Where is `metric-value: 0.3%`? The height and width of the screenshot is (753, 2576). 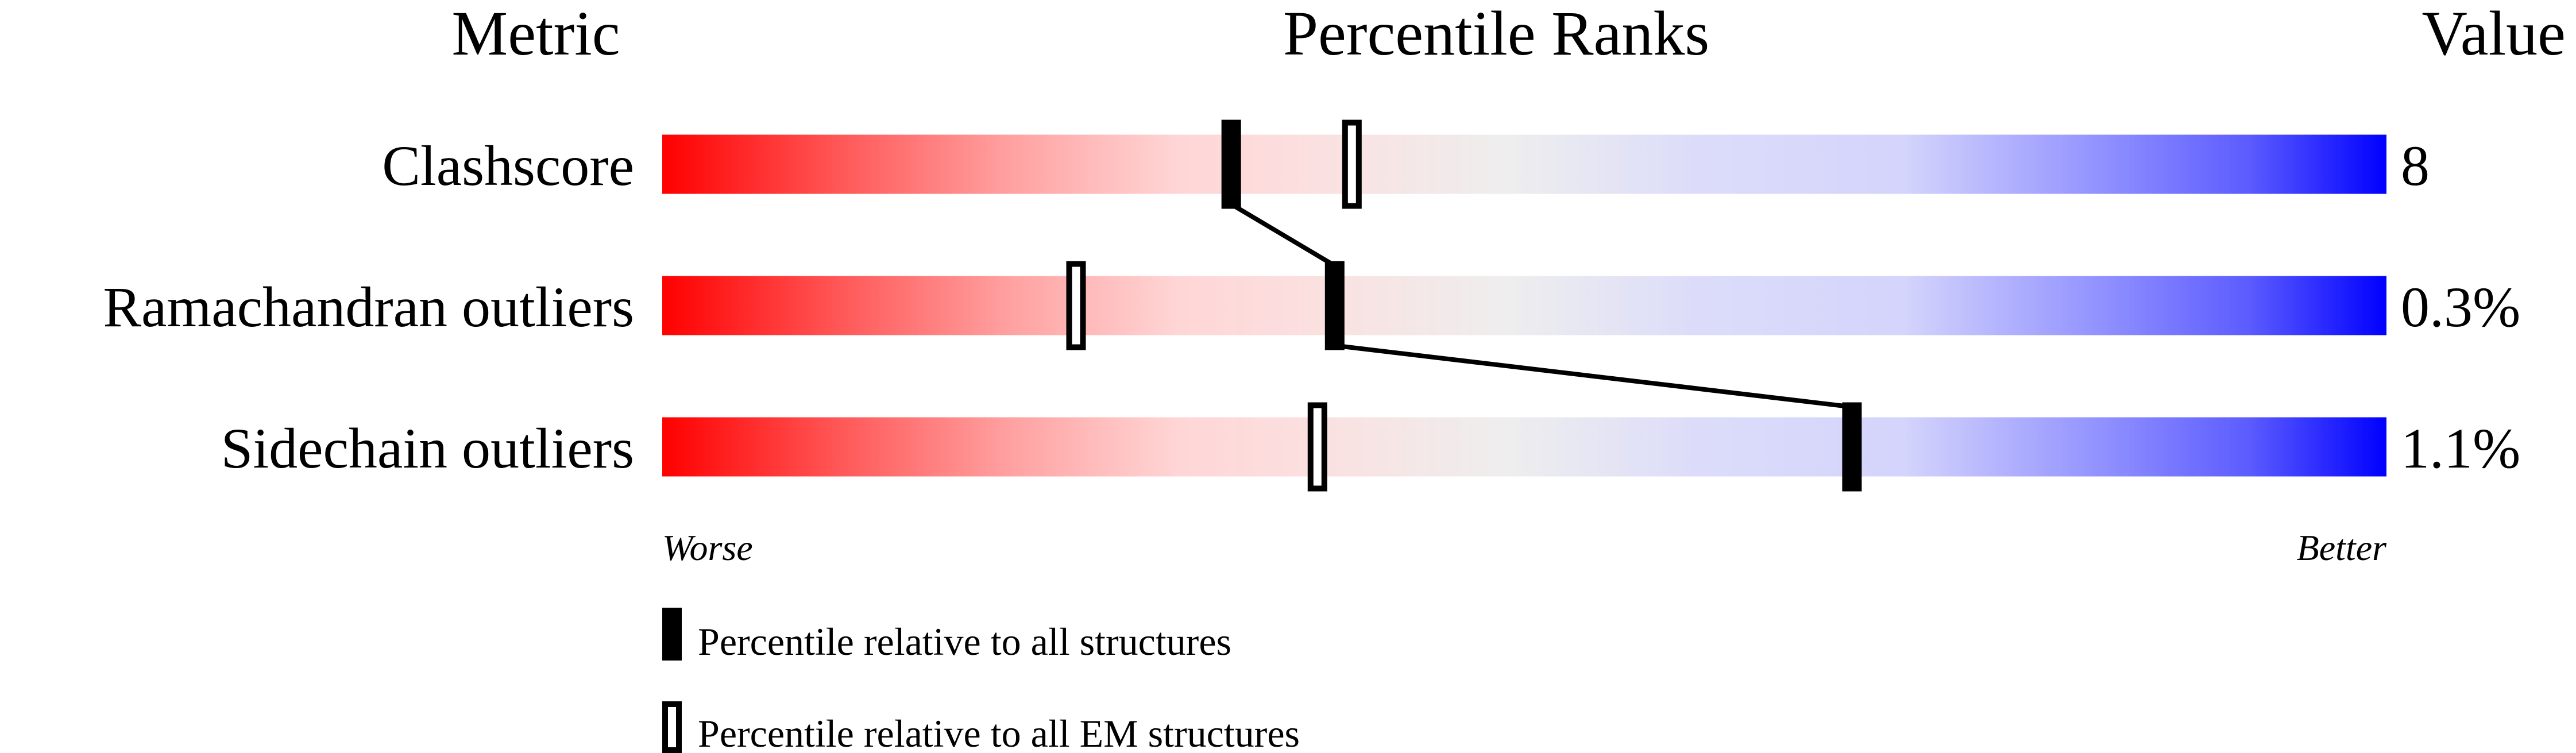 metric-value: 0.3% is located at coordinates (2460, 307).